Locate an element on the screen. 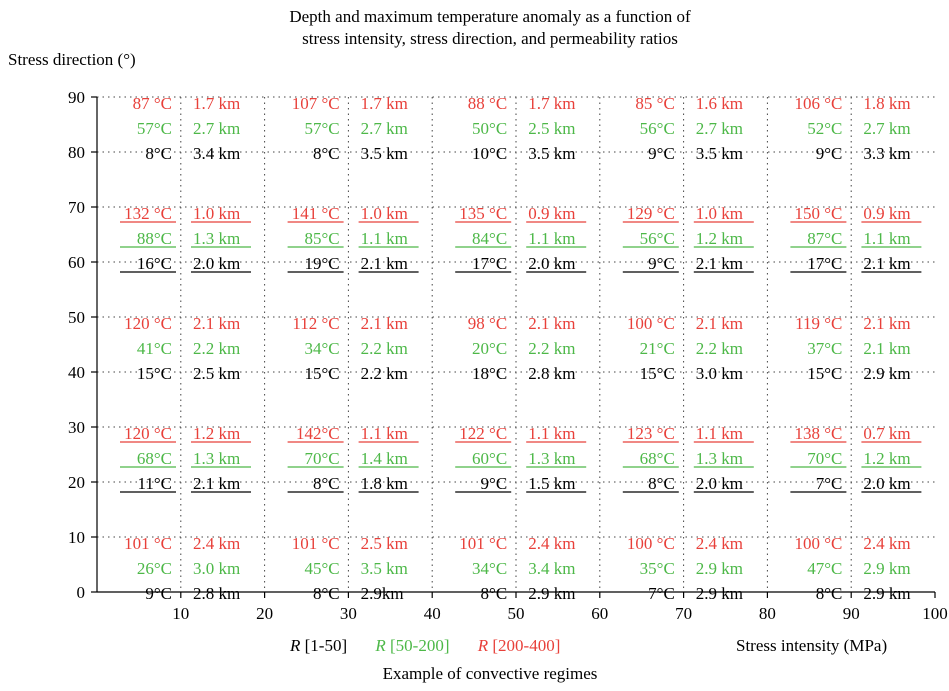  cell-depth-black: 2.1 km is located at coordinates (719, 263).